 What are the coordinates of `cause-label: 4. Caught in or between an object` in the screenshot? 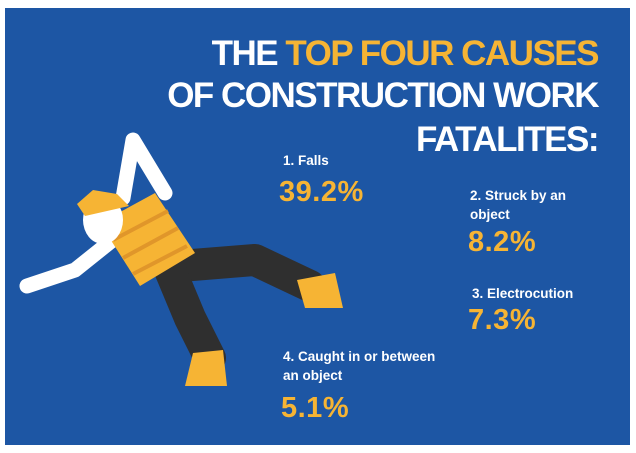 It's located at (359, 366).